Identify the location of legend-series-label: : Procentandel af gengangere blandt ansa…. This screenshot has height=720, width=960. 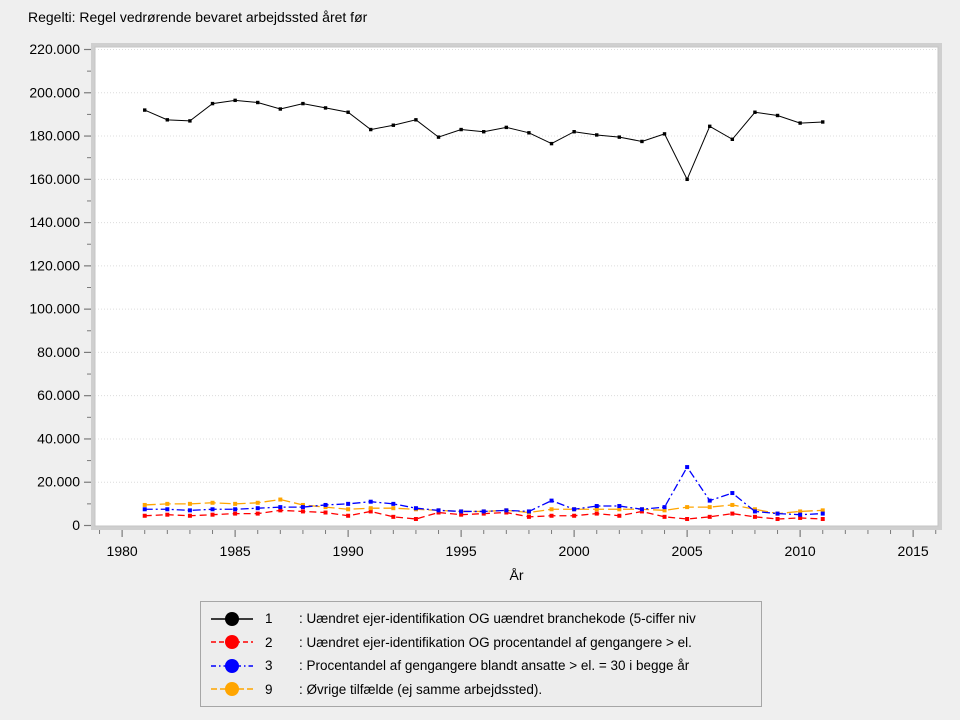
(494, 666).